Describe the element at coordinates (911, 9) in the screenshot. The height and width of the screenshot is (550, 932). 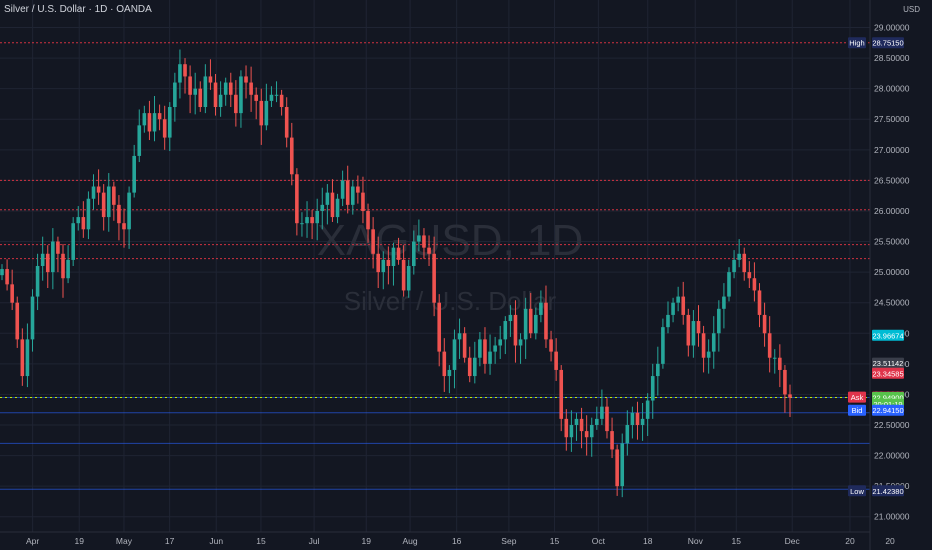
I see `currency-label: USD` at that location.